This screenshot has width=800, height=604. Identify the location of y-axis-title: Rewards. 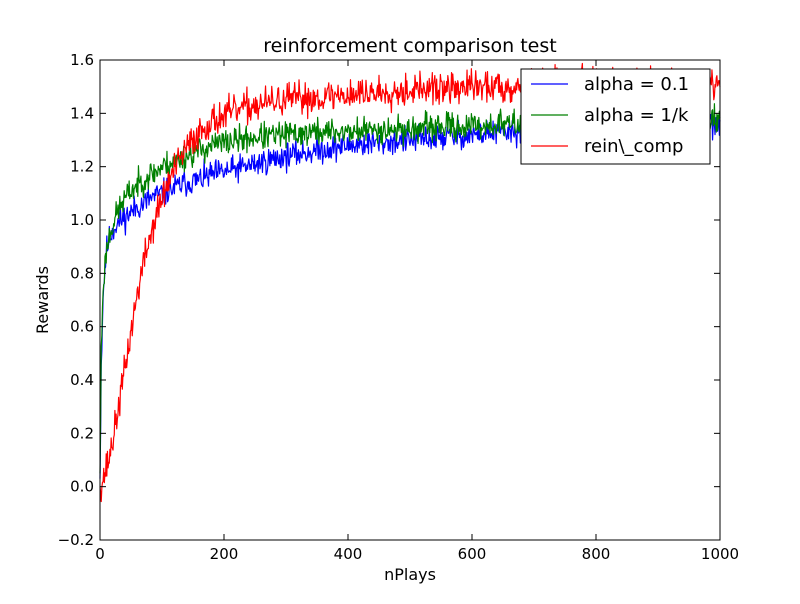
(42, 300).